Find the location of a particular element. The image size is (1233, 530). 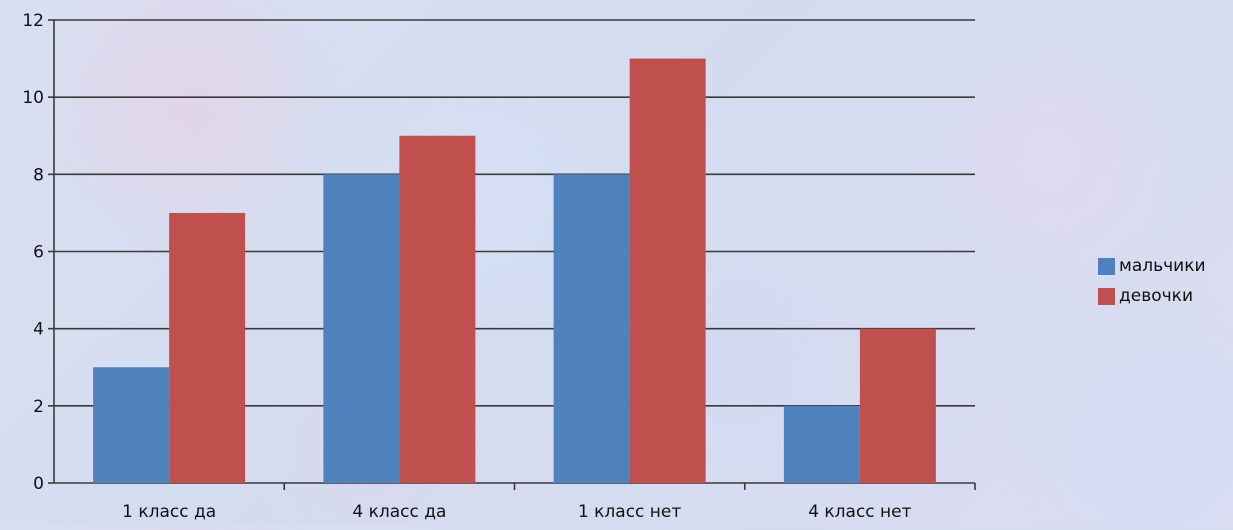

legend-label-boys: мальчики is located at coordinates (1162, 266).